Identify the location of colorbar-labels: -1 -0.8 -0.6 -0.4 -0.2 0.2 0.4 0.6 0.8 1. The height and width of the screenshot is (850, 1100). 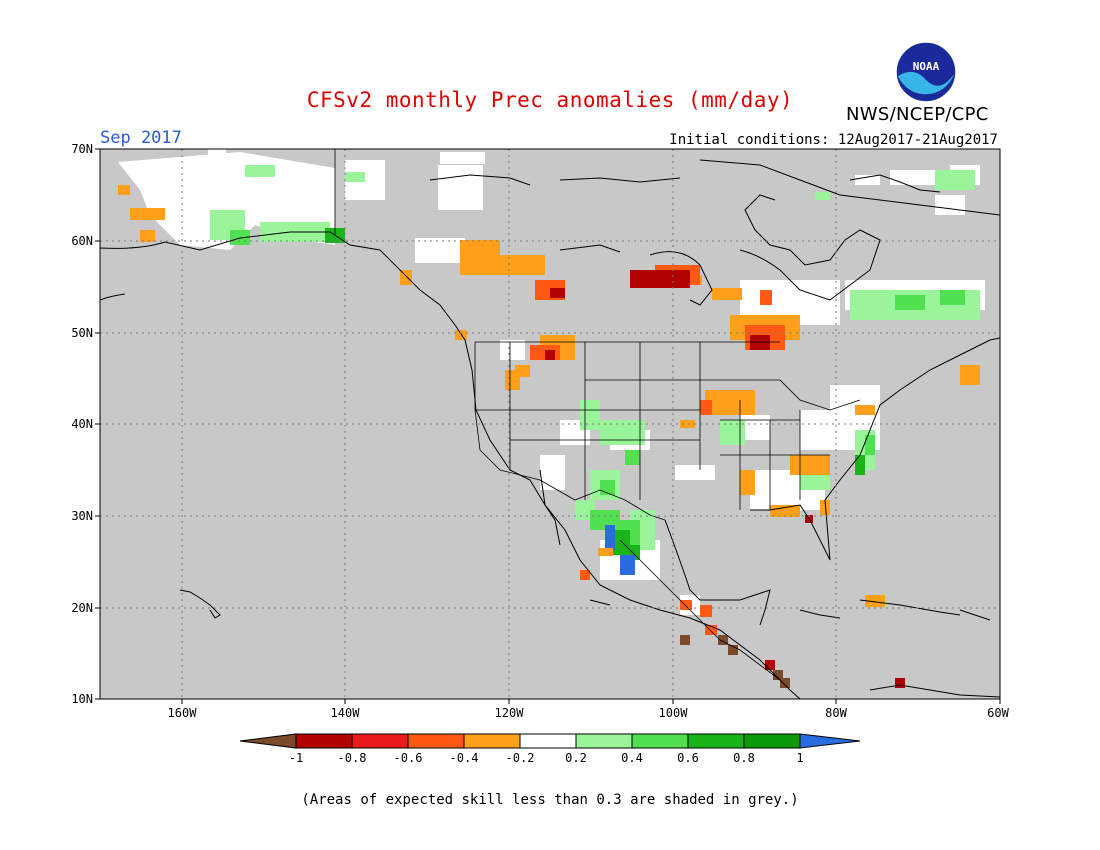
(546, 758).